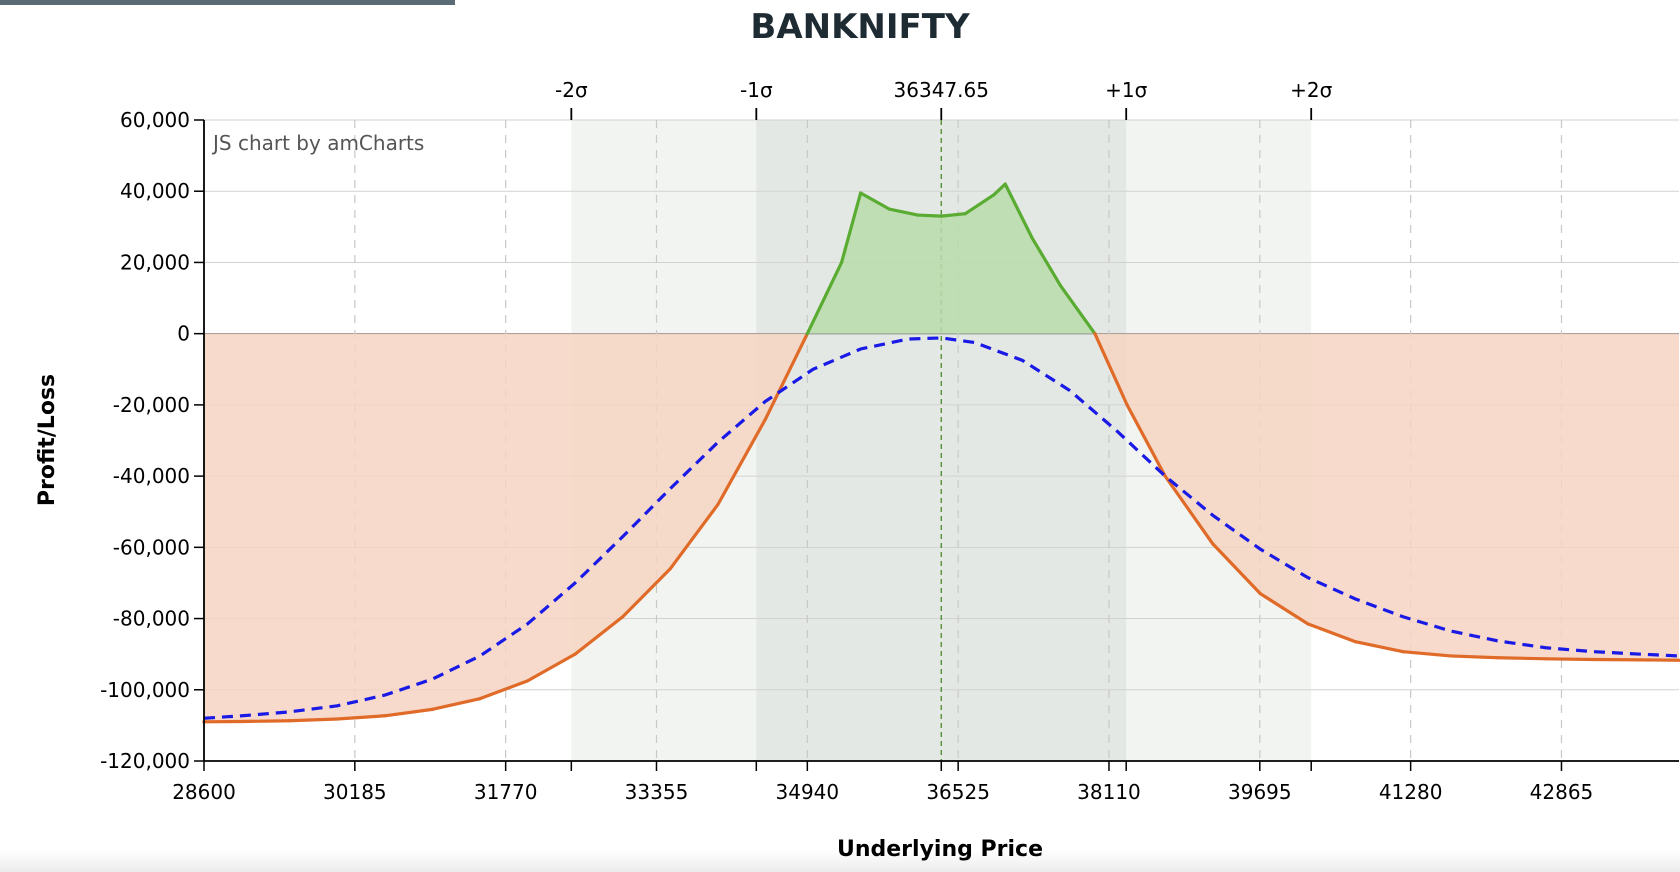 The image size is (1680, 872). I want to click on top-accent-bar, so click(227, 2).